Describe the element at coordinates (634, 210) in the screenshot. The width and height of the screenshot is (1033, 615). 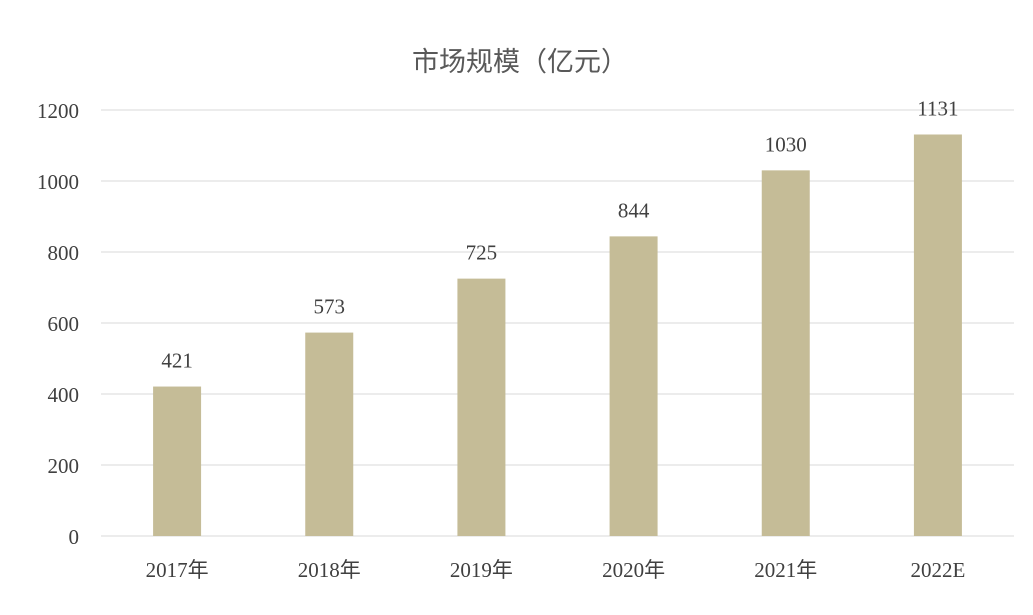
I see `data-label: 844` at that location.